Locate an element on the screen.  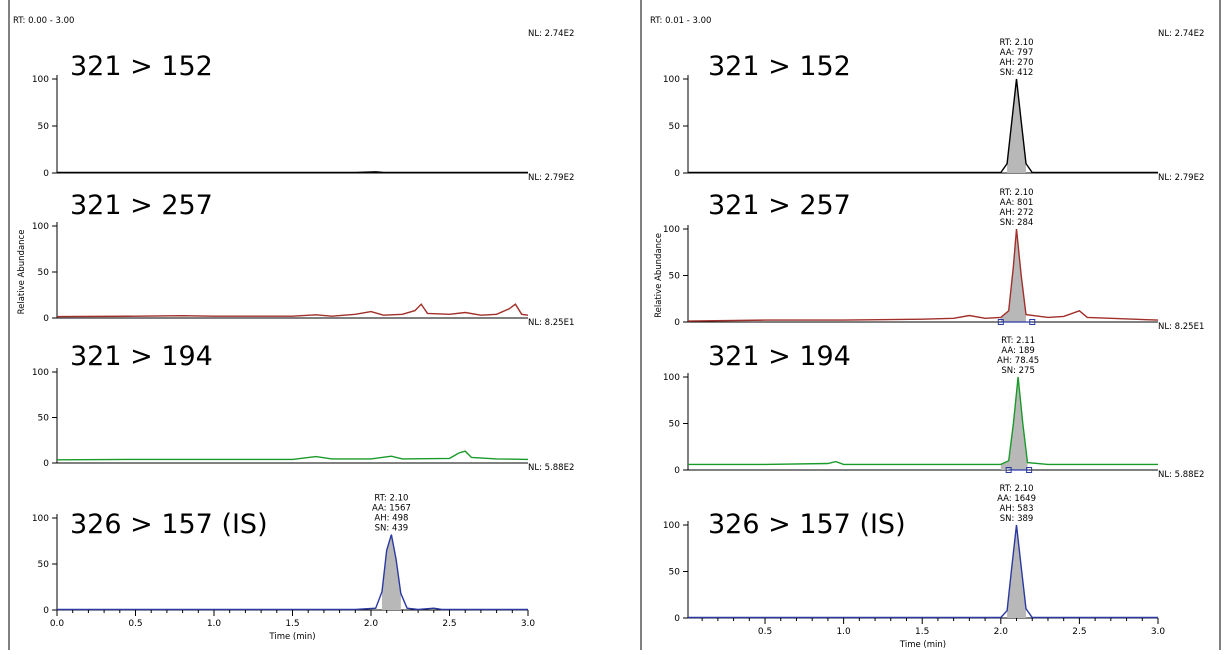
peak-annotation-ah: AH: 270 is located at coordinates (1017, 63).